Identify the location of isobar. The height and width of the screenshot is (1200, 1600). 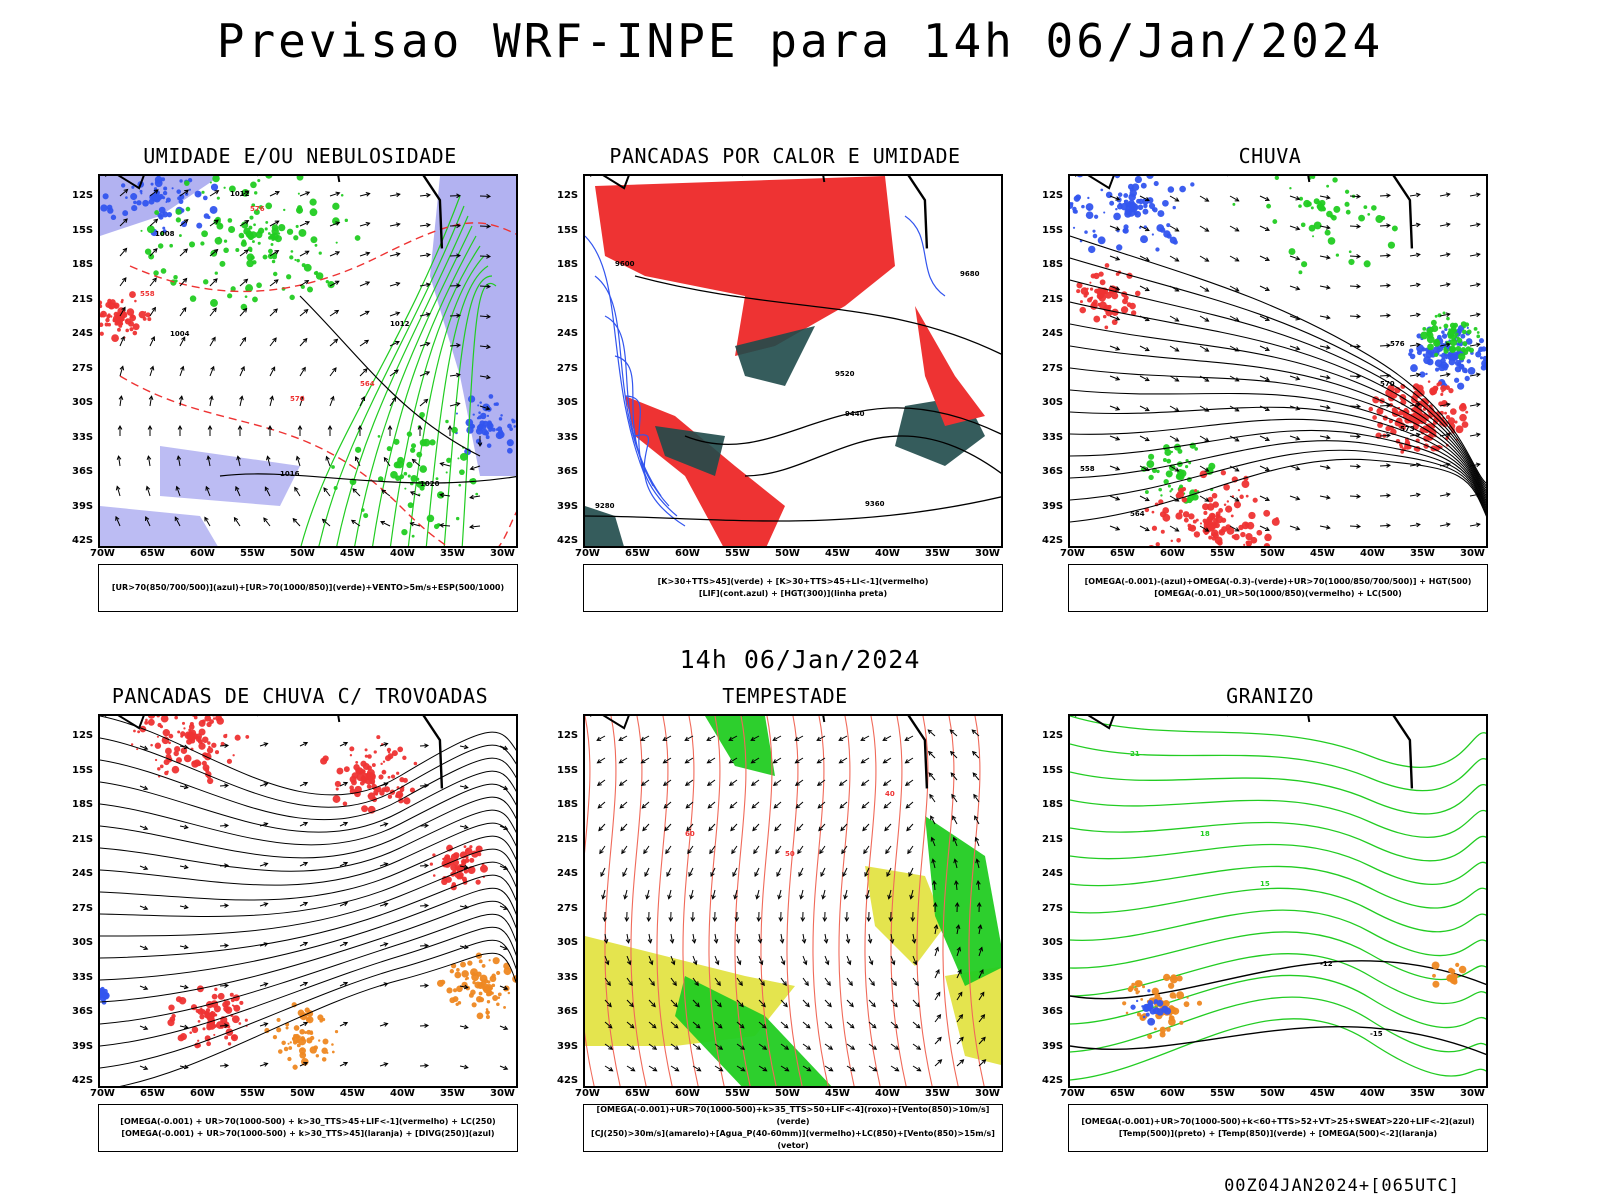
(367, 478).